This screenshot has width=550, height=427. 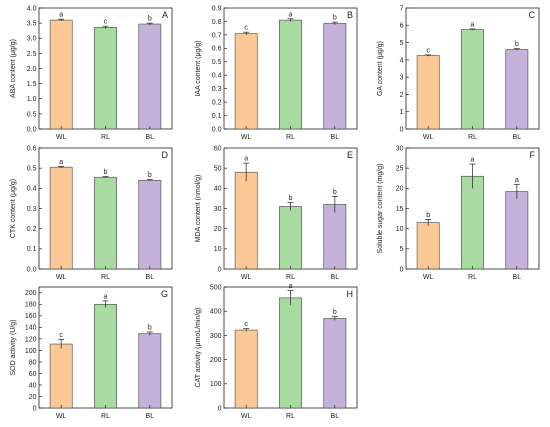 I want to click on panel-letter: A, so click(x=165, y=15).